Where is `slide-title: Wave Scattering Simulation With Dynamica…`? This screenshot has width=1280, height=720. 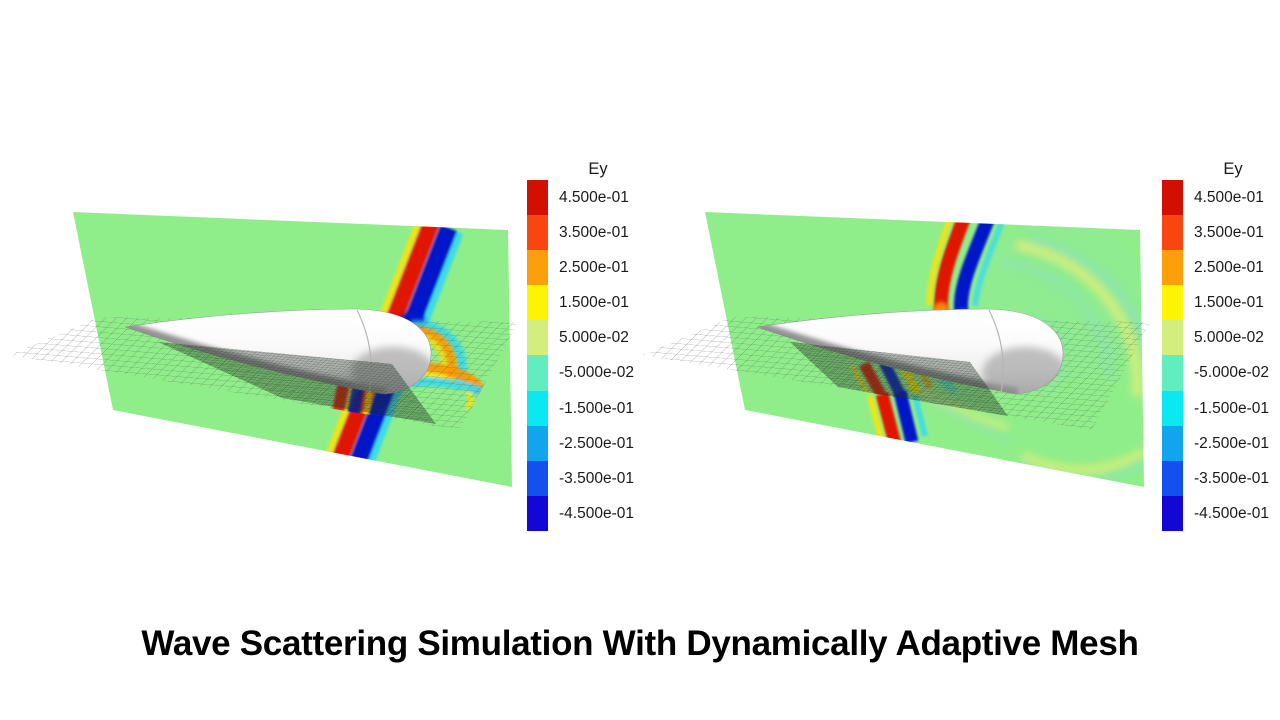 slide-title: Wave Scattering Simulation With Dynamica… is located at coordinates (640, 643).